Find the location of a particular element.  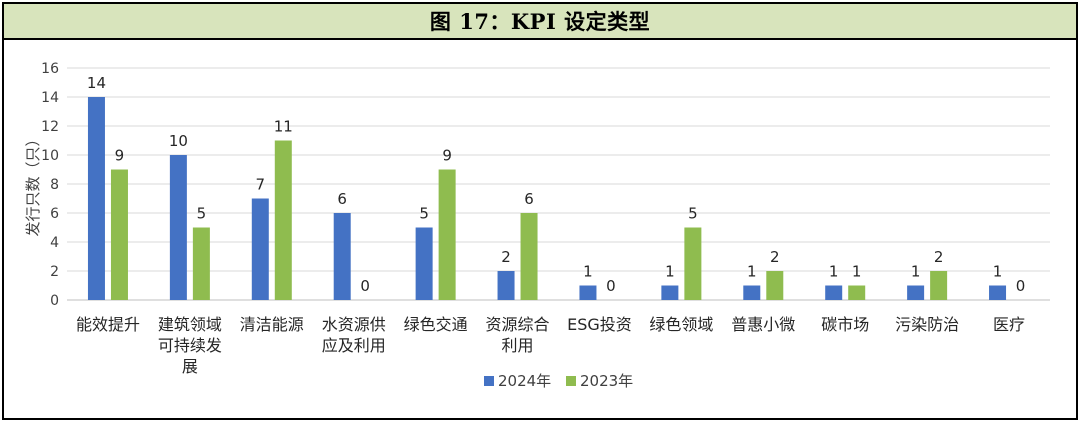

x-tick-label: 碳市场 is located at coordinates (845, 324).